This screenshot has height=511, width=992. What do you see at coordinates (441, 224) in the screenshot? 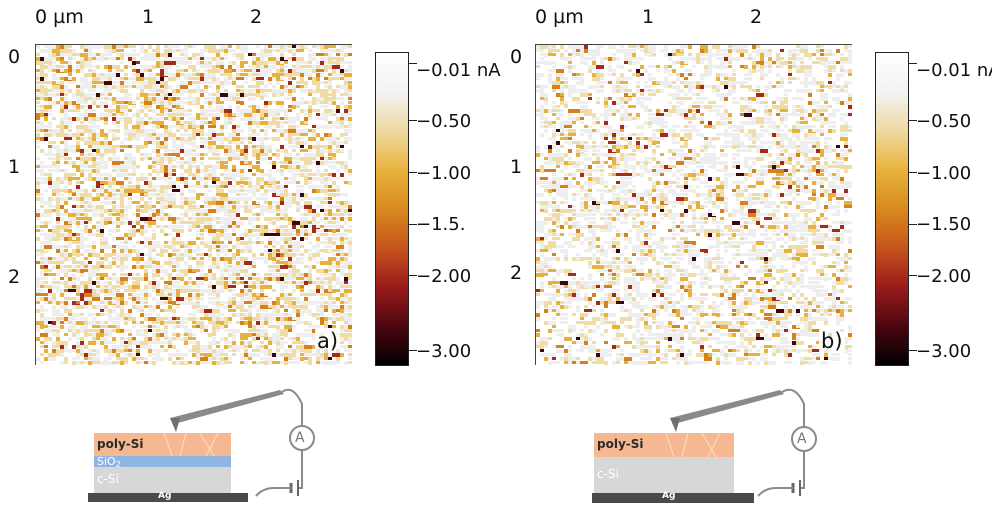
I see `colorbar-label-3: −1.5.` at bounding box center [441, 224].